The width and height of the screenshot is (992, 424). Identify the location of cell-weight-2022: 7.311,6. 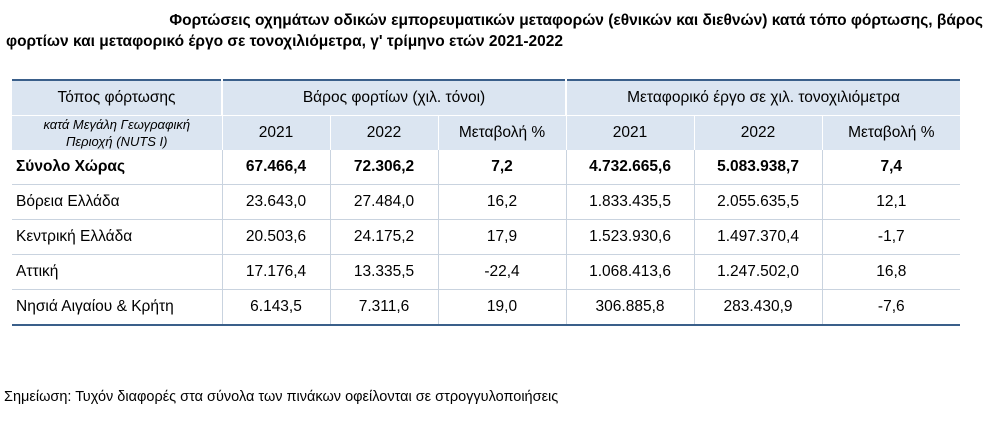
(384, 307).